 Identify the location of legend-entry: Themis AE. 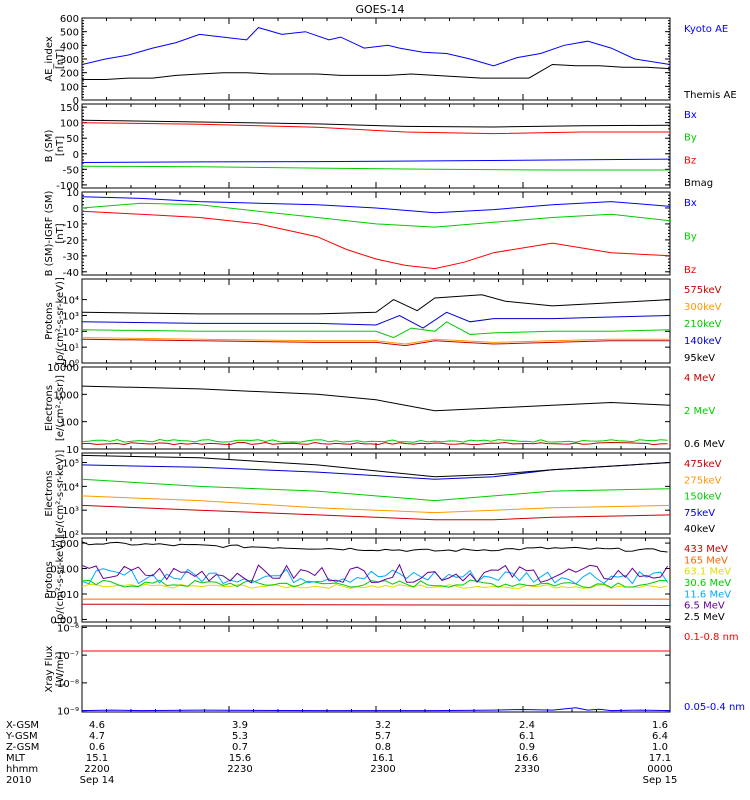
(710, 95).